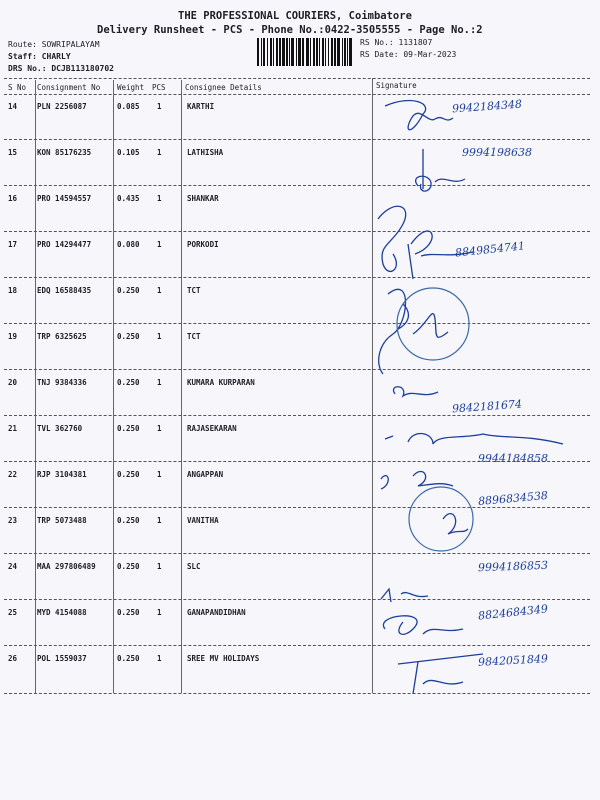 This screenshot has height=800, width=600. What do you see at coordinates (54, 44) in the screenshot?
I see `route-line: Route: SOWRIPALAYAM` at bounding box center [54, 44].